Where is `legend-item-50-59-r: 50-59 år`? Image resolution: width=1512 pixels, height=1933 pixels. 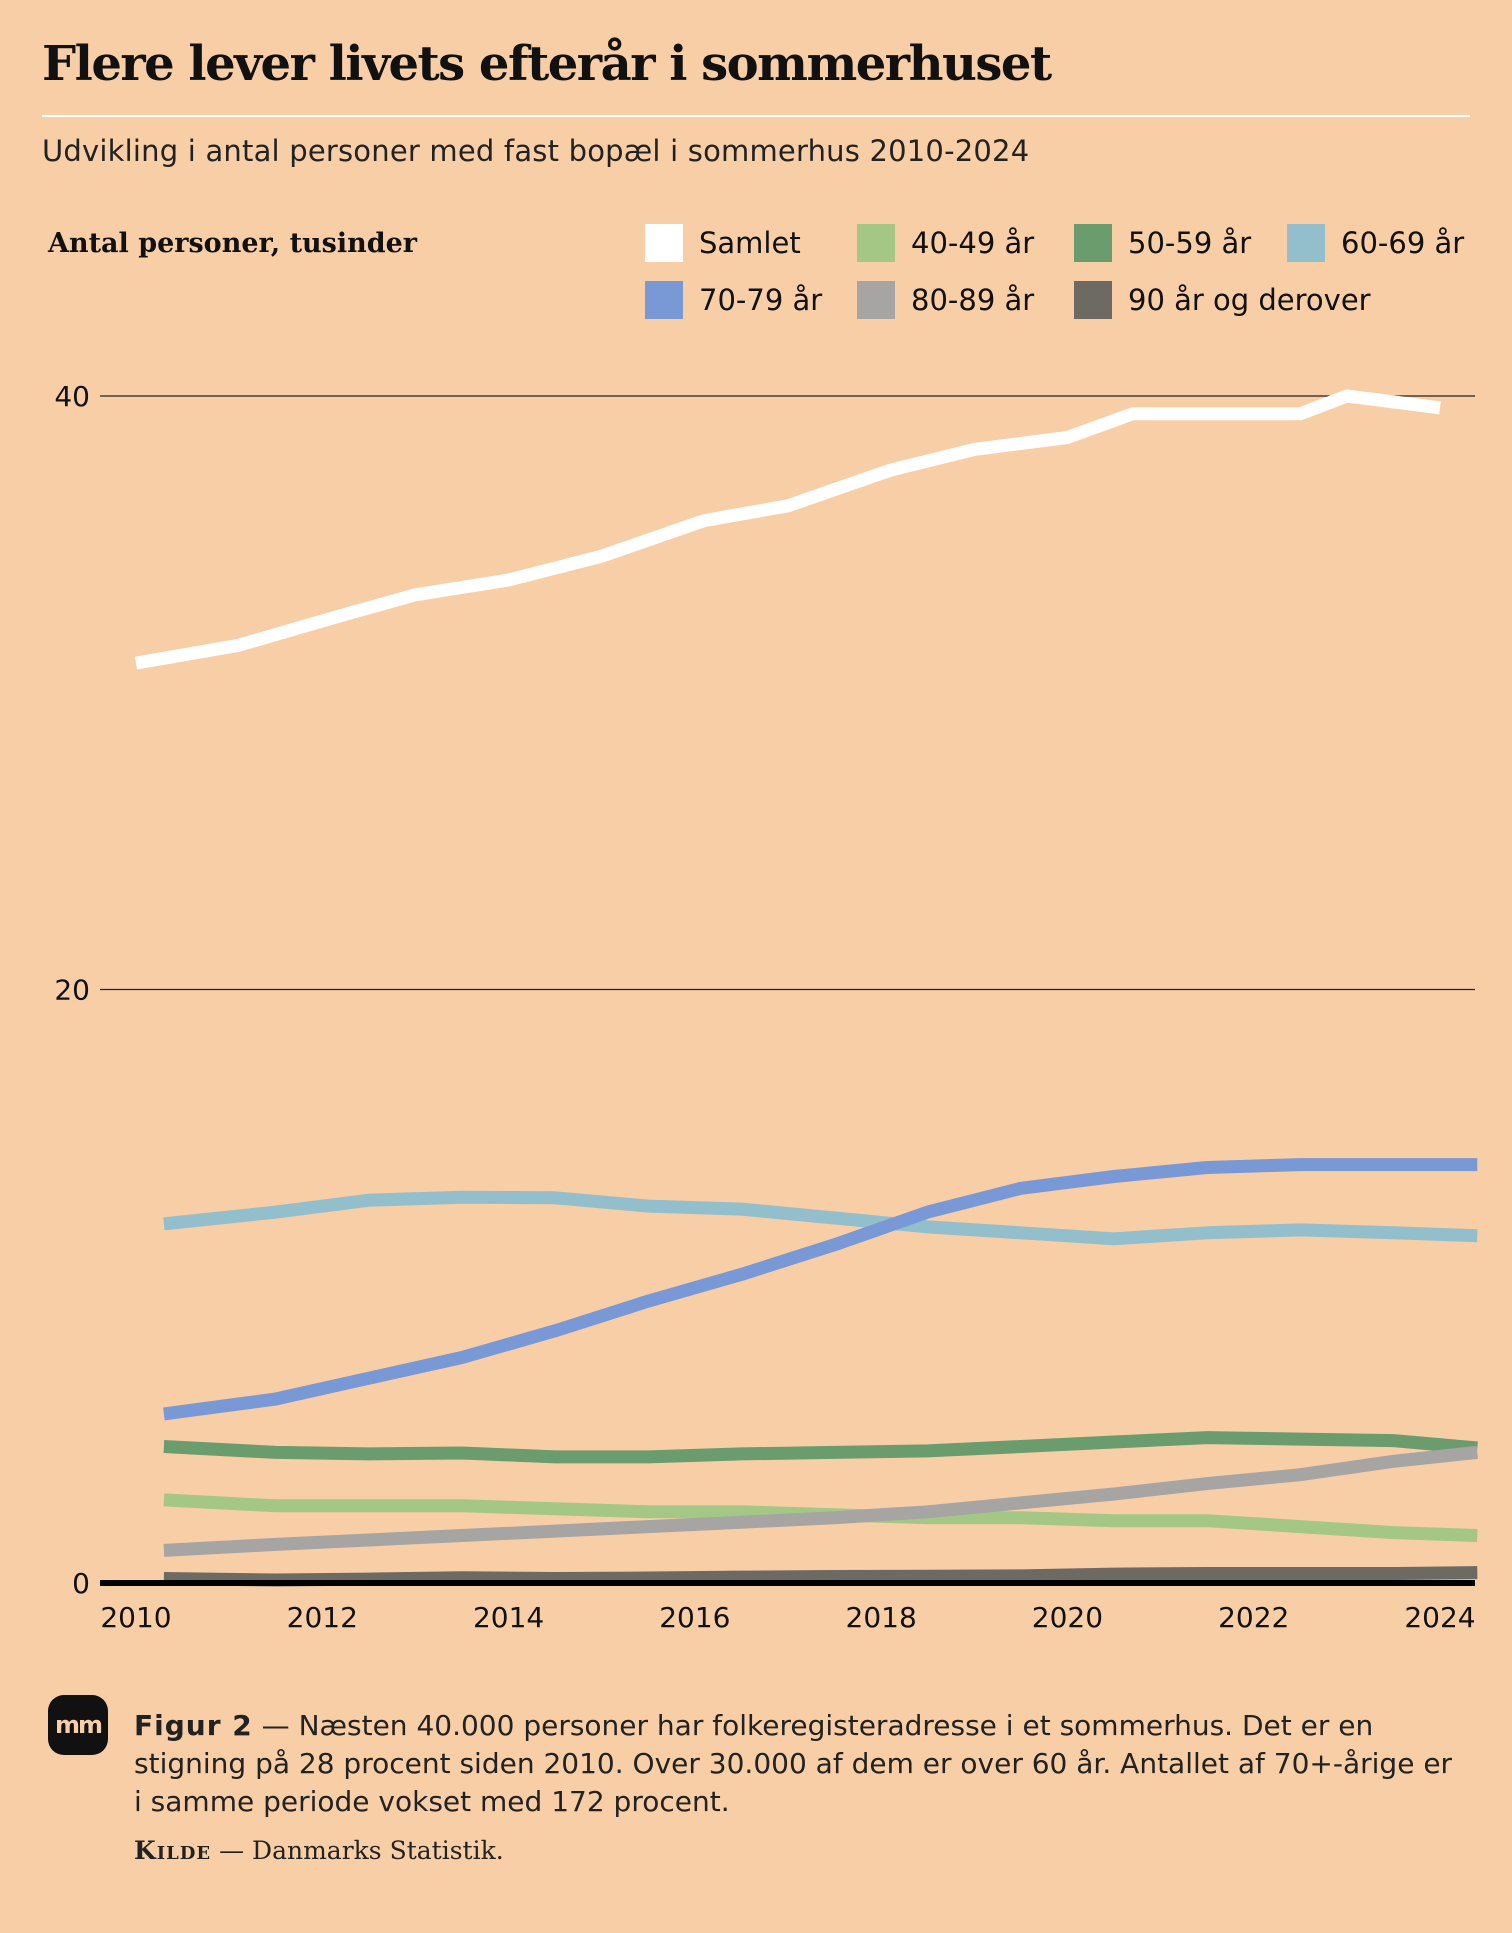
legend-item-50-59-r: 50-59 år is located at coordinates (1162, 243).